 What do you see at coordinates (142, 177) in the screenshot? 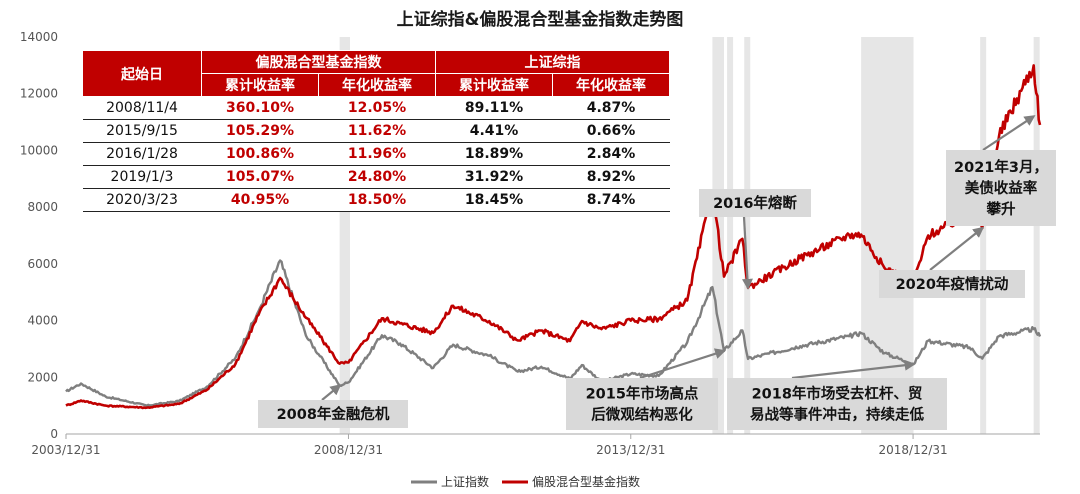
I see `start-date: 2019/1/3` at bounding box center [142, 177].